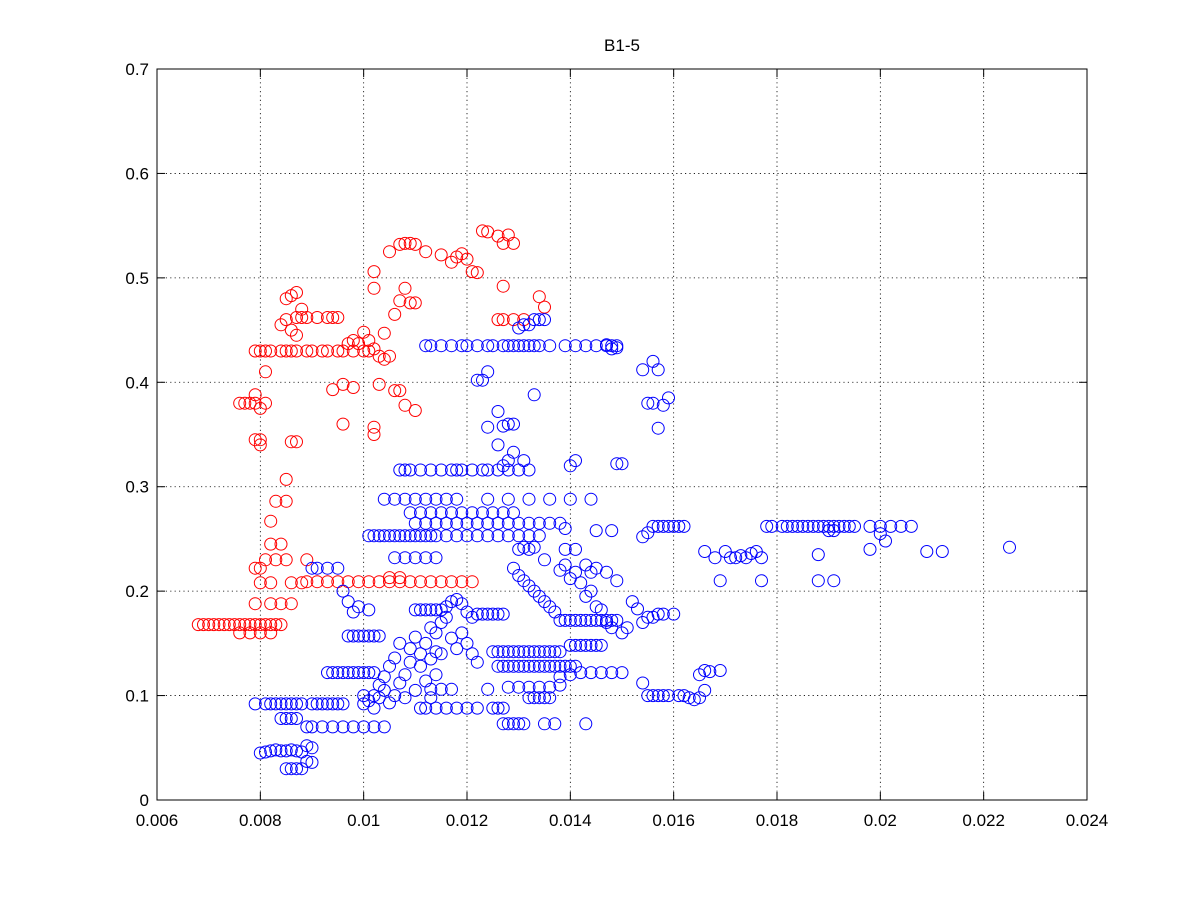  Describe the element at coordinates (673, 820) in the screenshot. I see `x-tick-label: 0.016` at that location.